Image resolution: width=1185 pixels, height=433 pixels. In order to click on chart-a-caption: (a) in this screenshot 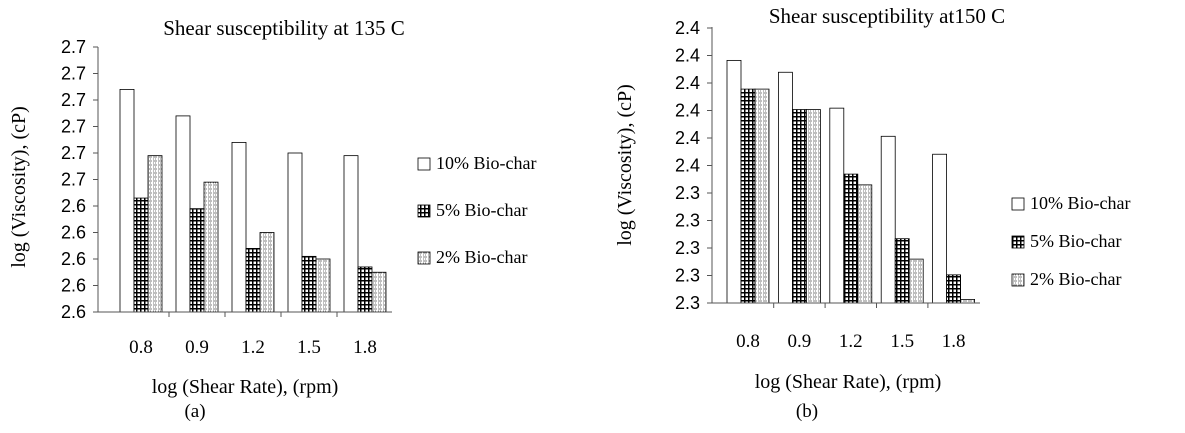, I will do `click(194, 411)`.